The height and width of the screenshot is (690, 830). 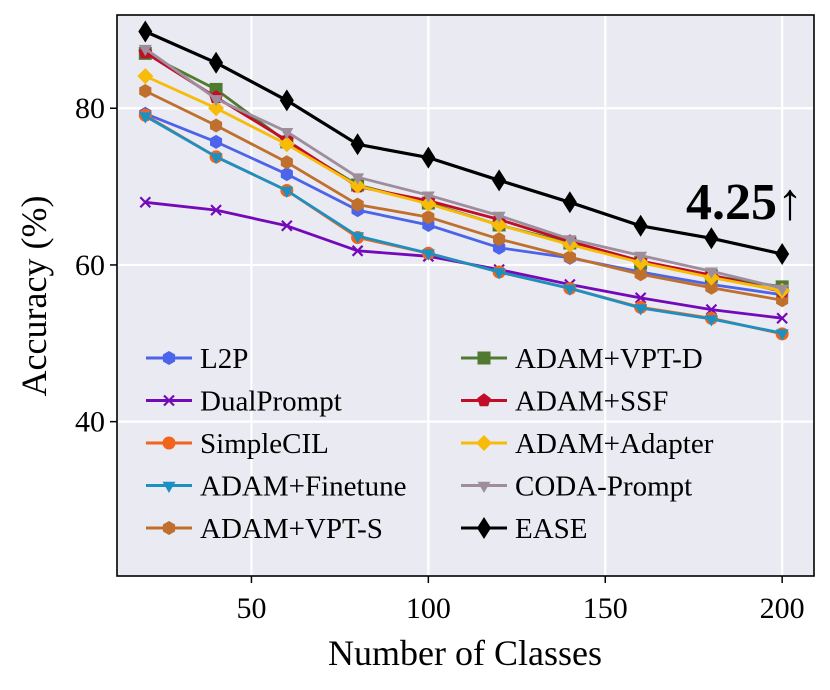 I want to click on legend-label-adam-adapter: ADAM+Adapter, so click(x=614, y=444).